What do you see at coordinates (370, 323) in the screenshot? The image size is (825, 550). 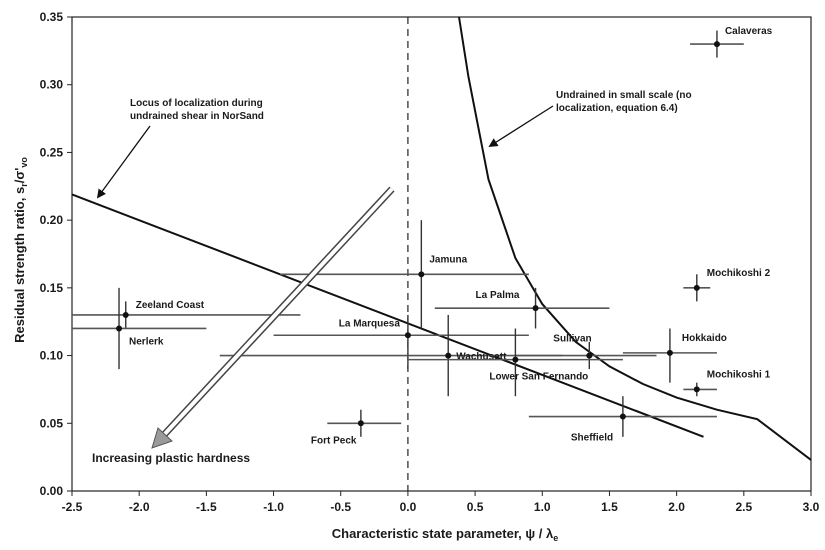 I see `point-label: La Marquesa` at bounding box center [370, 323].